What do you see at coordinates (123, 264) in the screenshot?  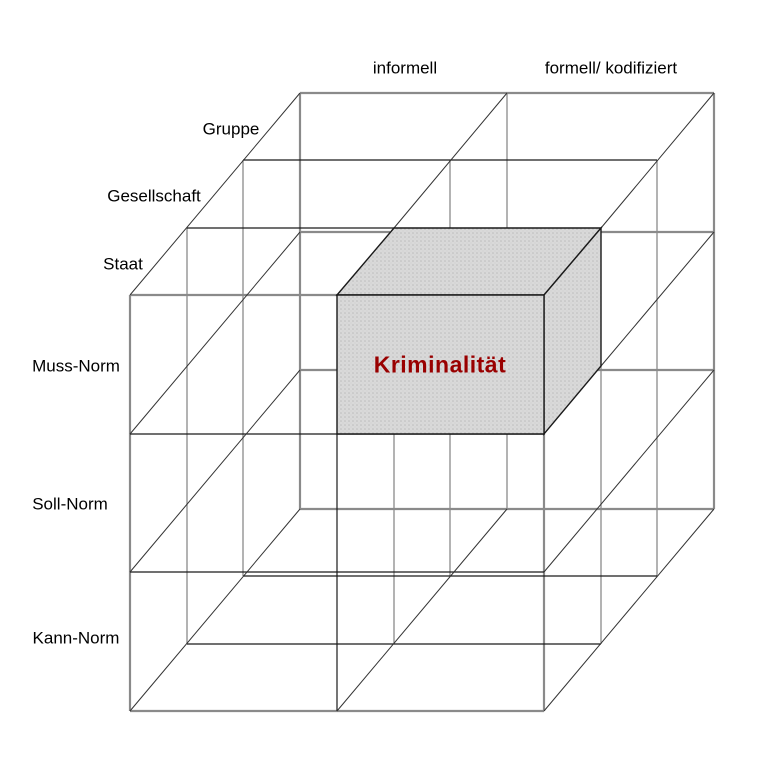 I see `depth-label-staat: Staat` at bounding box center [123, 264].